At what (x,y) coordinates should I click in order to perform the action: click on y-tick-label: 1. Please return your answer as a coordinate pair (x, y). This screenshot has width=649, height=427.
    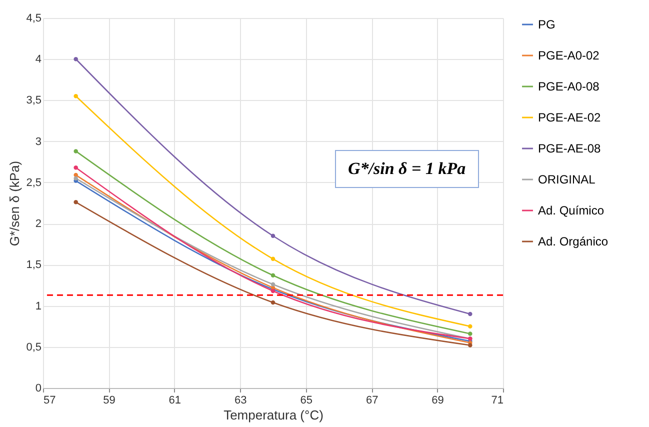
    Looking at the image, I should click on (38, 306).